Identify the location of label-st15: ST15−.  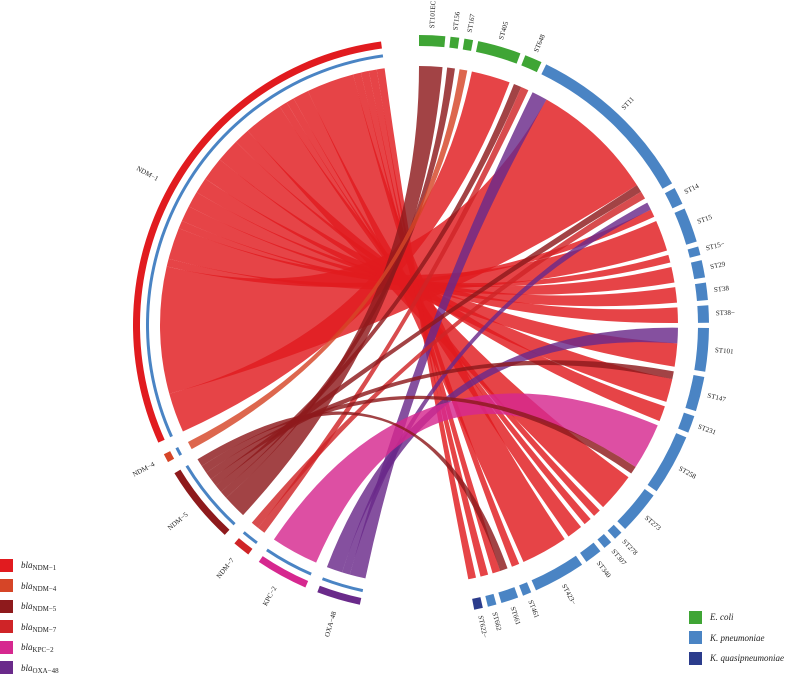
(715, 246).